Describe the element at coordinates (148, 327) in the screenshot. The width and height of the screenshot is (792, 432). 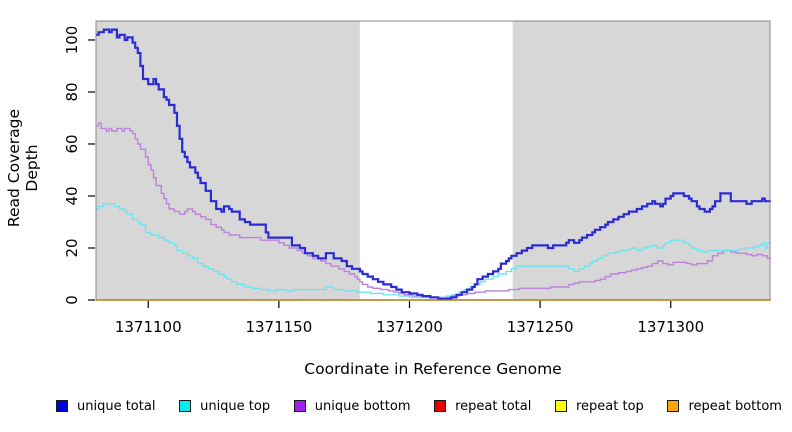
I see `x-tick-label: 1371100` at that location.